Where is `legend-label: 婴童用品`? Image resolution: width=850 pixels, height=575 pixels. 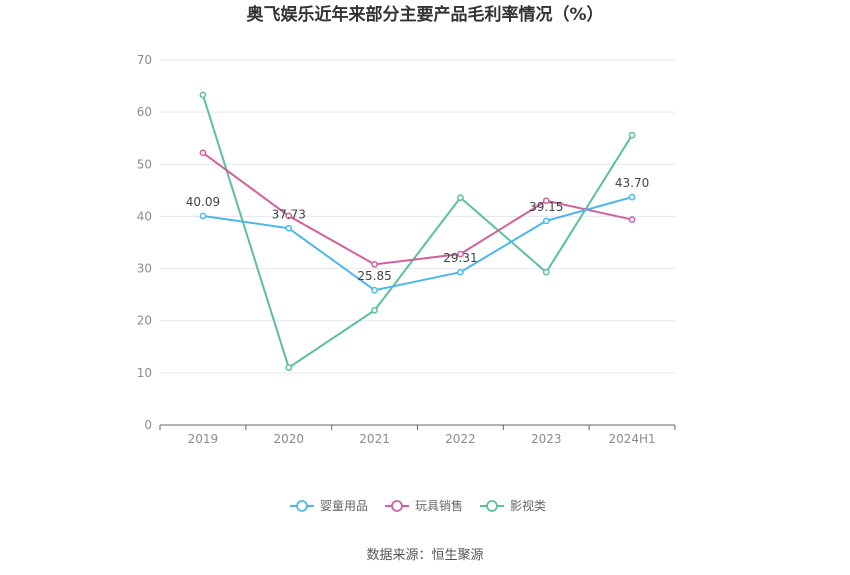 legend-label: 婴童用品 is located at coordinates (344, 505).